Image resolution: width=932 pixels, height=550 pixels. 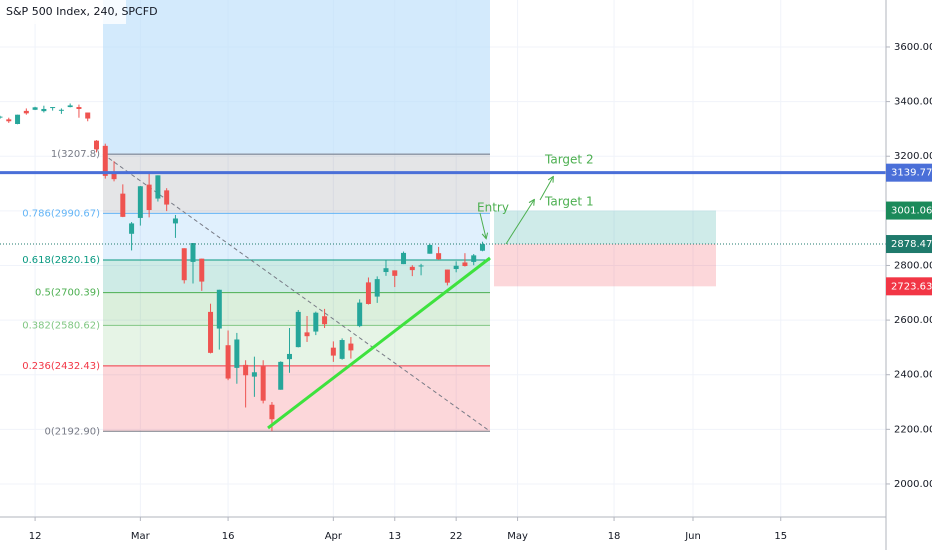 I want to click on y-tick-label: 3400.00, so click(x=913, y=102).